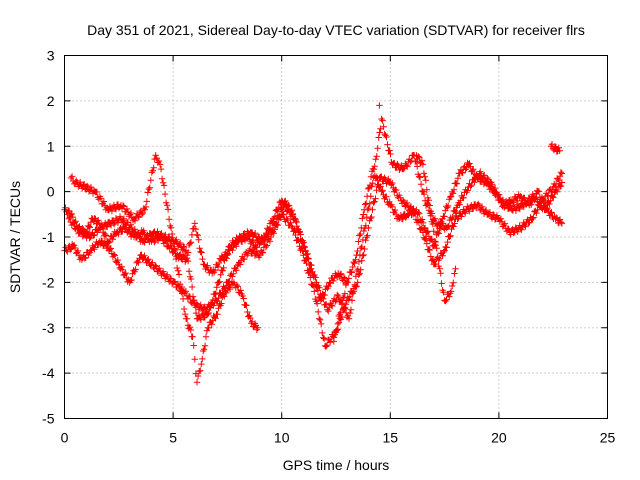  I want to click on y-tick-label: 0, so click(51, 192).